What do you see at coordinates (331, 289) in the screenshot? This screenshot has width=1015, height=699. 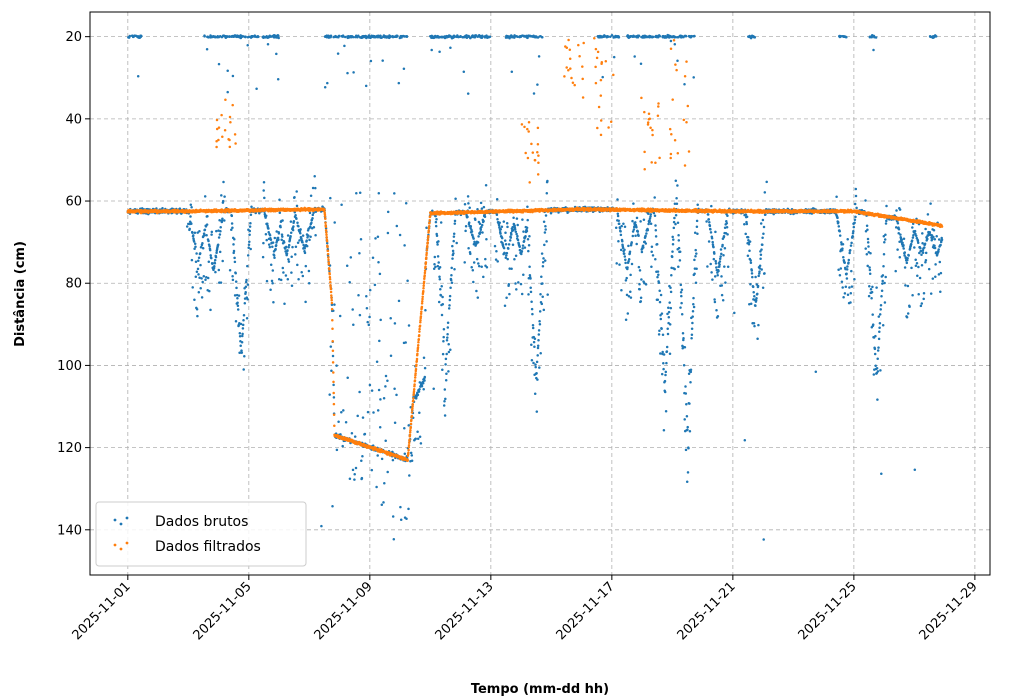 I see `dados-filtrados-point` at bounding box center [331, 289].